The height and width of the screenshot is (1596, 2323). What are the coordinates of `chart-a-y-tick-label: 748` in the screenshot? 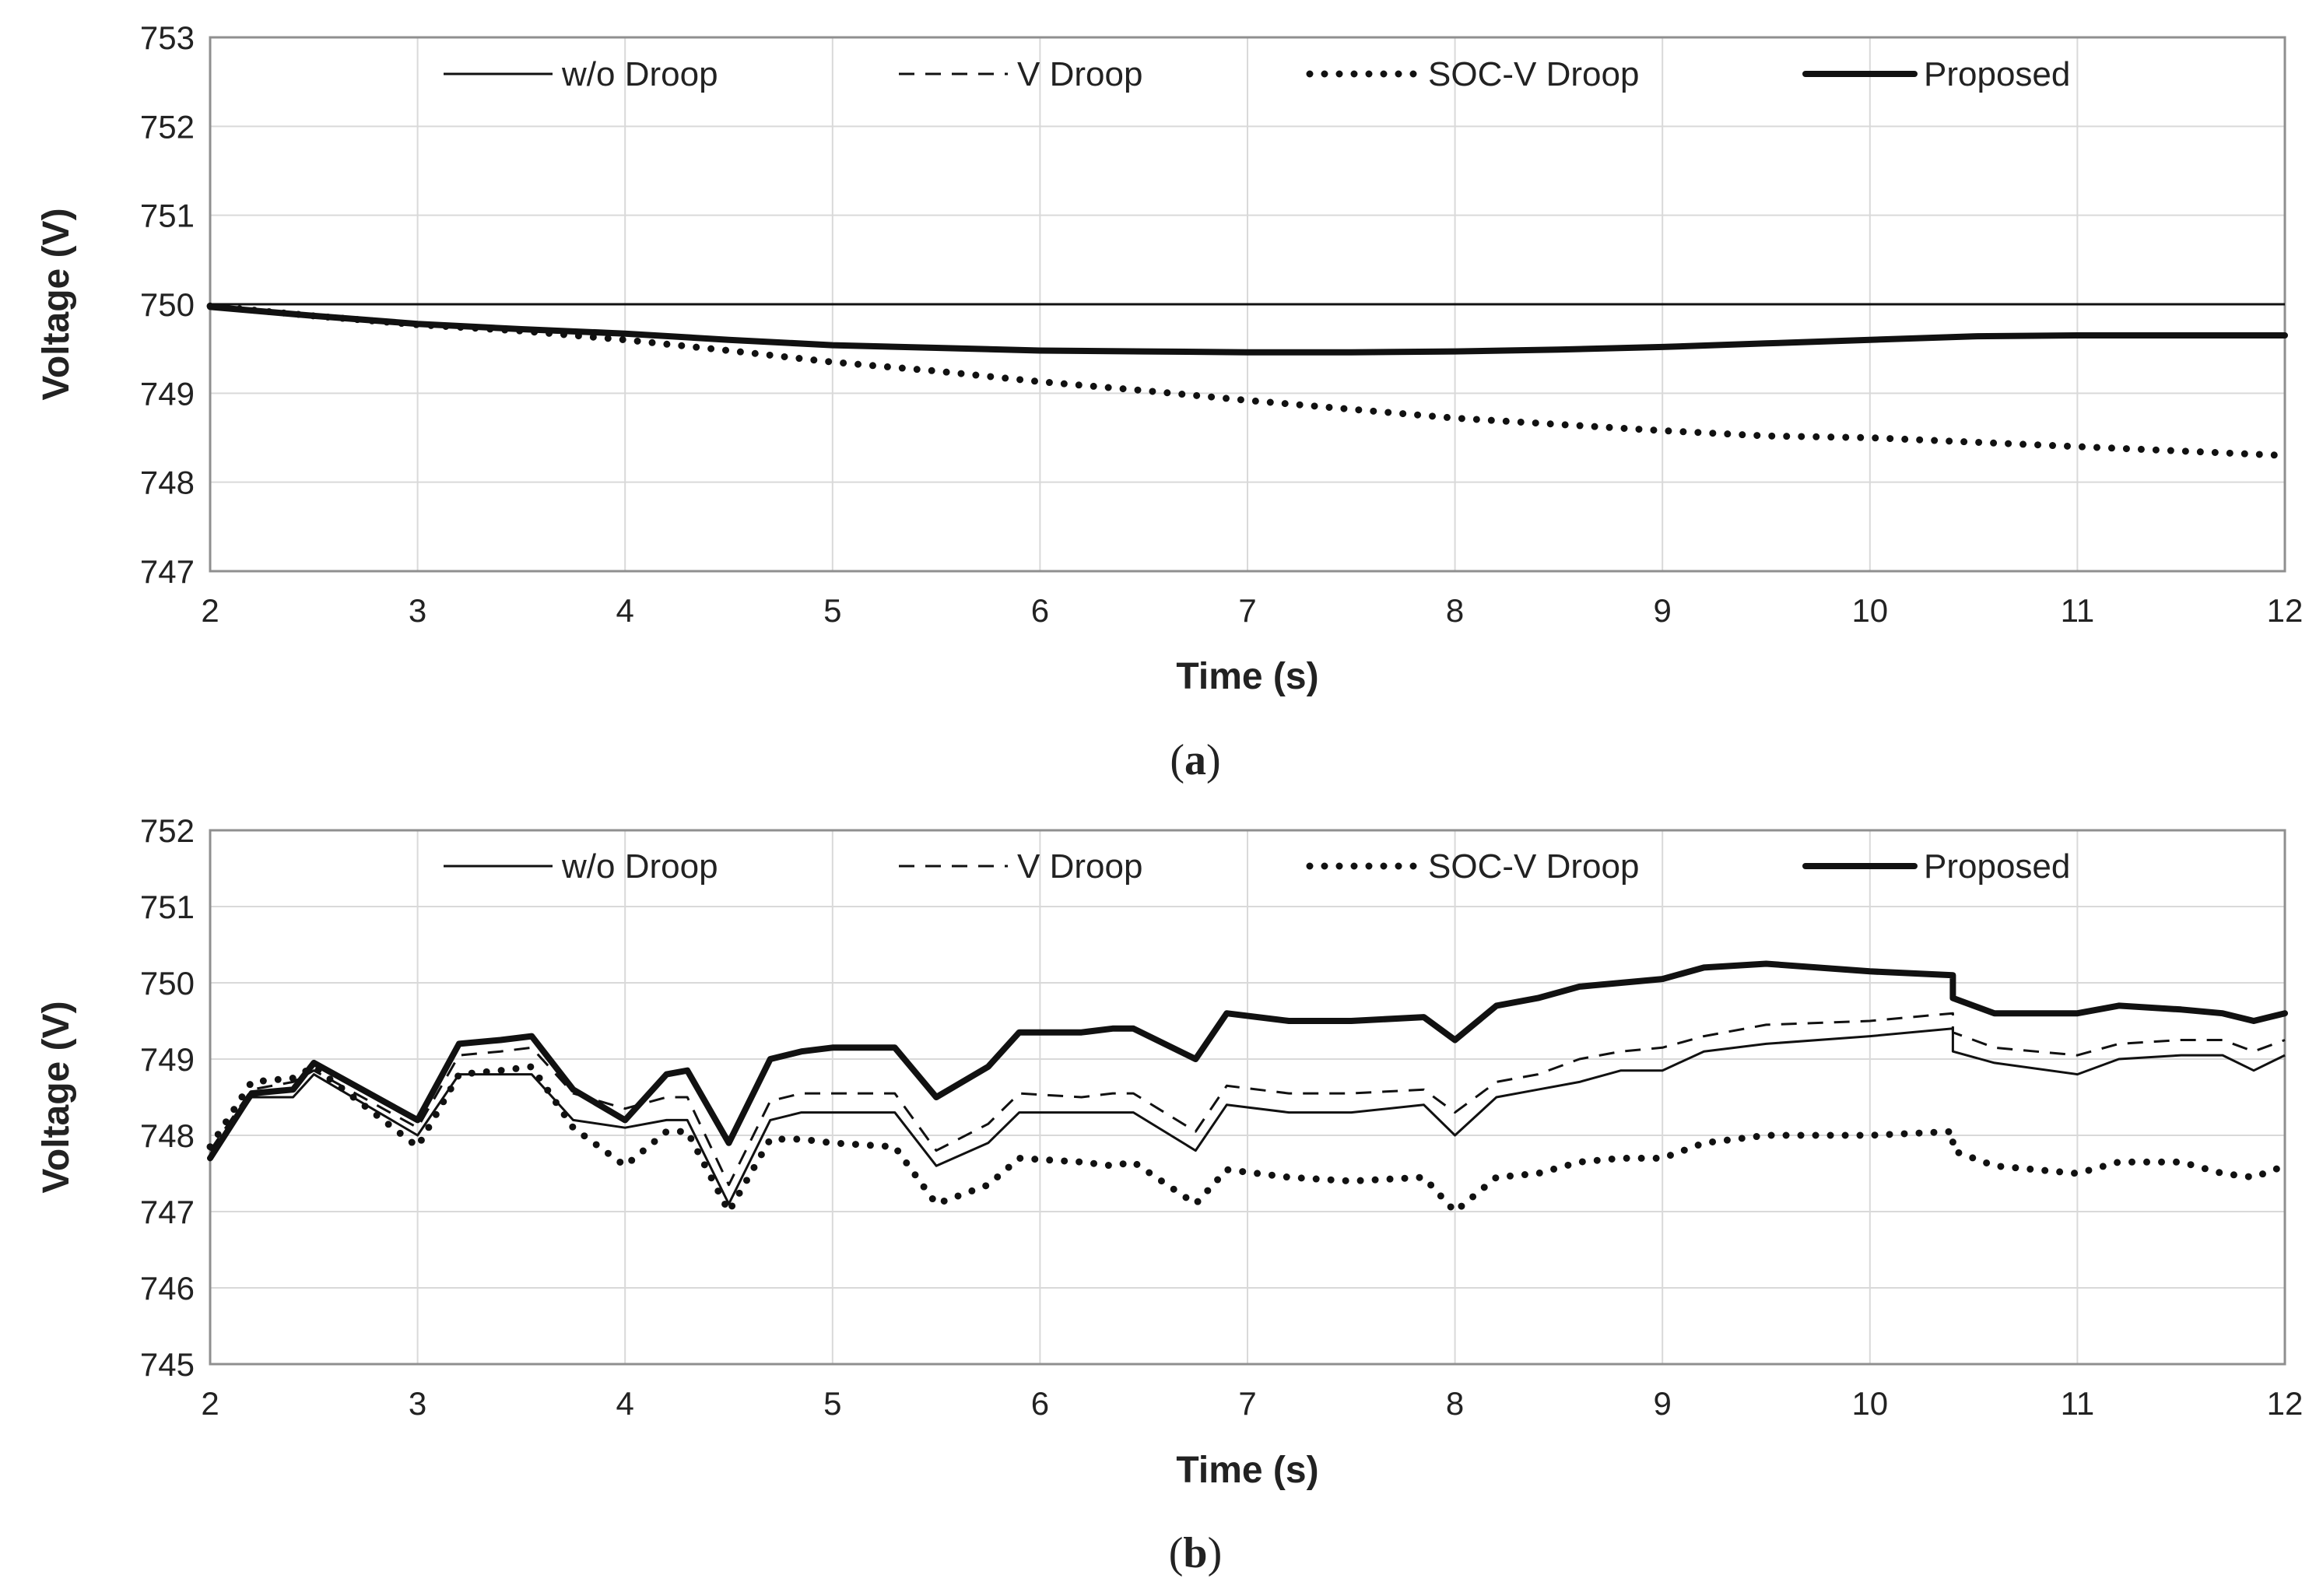 It's located at (167, 483).